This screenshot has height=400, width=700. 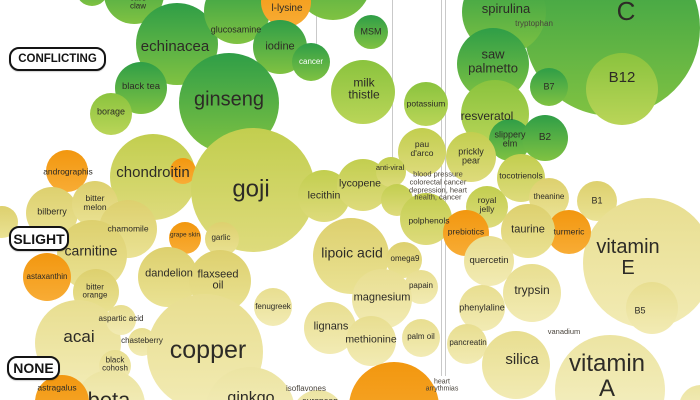 I want to click on bubble-noni, so click(x=394, y=381).